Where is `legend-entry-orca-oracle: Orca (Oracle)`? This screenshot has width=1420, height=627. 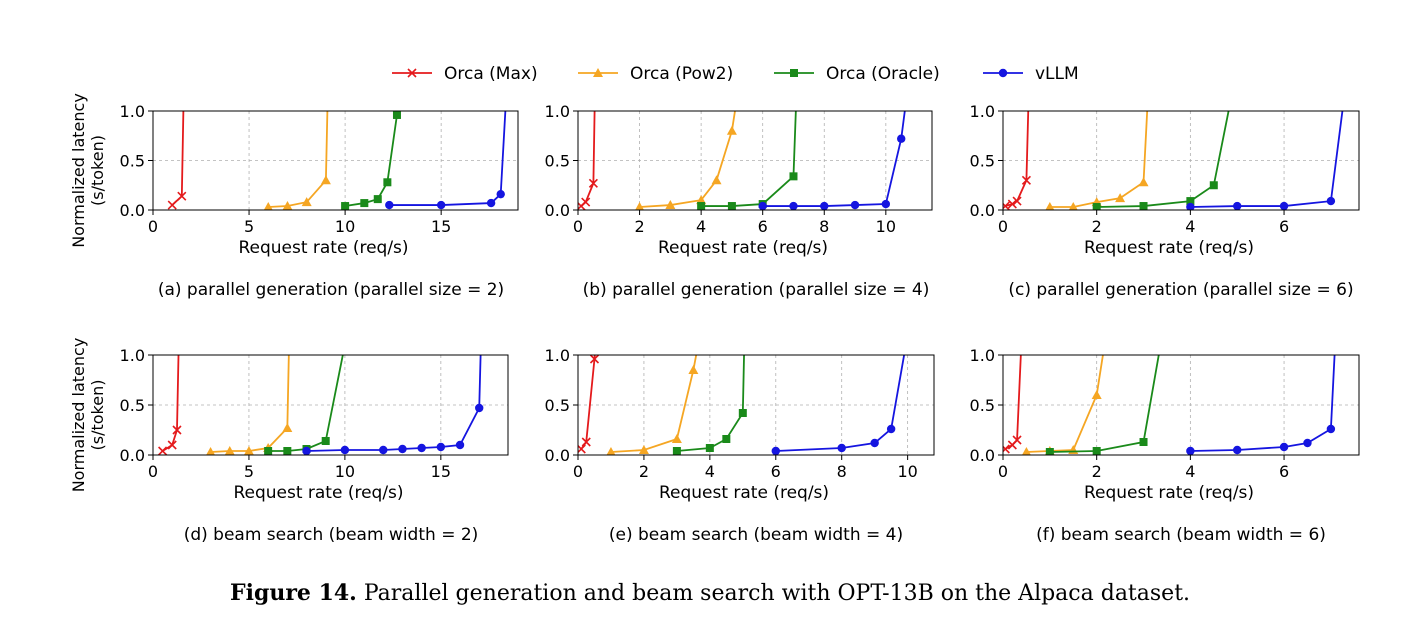
legend-entry-orca-oracle: Orca (Oracle) is located at coordinates (857, 74).